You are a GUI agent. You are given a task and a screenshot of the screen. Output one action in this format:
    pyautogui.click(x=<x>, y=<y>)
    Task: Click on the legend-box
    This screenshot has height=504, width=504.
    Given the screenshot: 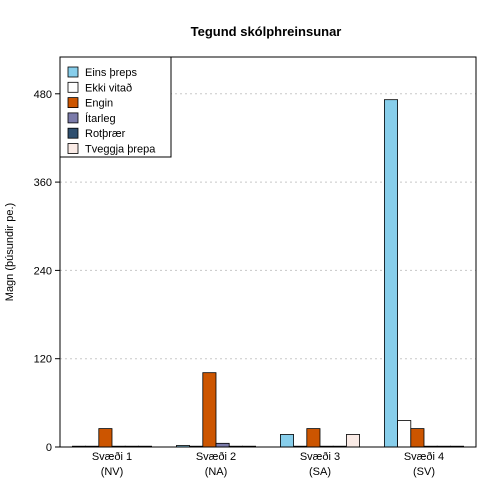 What is the action you would take?
    pyautogui.click(x=115, y=107)
    